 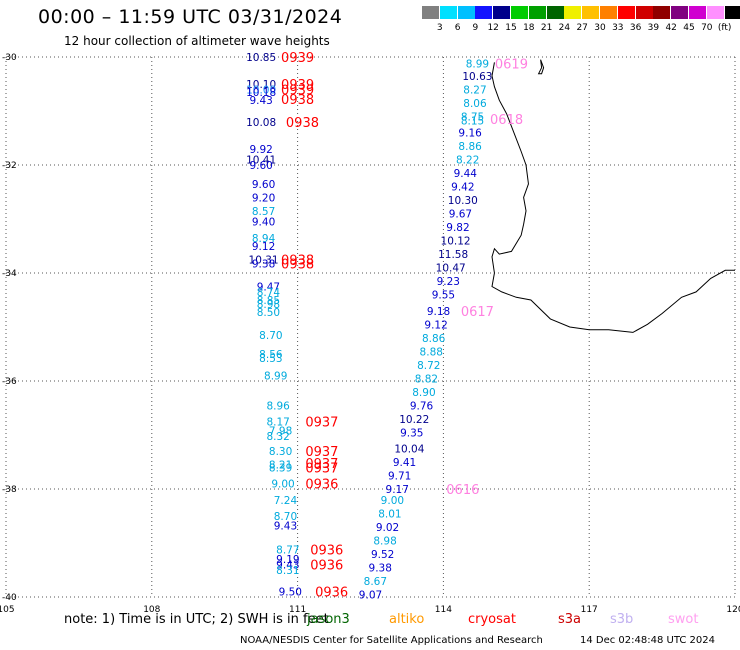 What do you see at coordinates (463, 201) in the screenshot?
I see `wave-height-label: 10.30` at bounding box center [463, 201].